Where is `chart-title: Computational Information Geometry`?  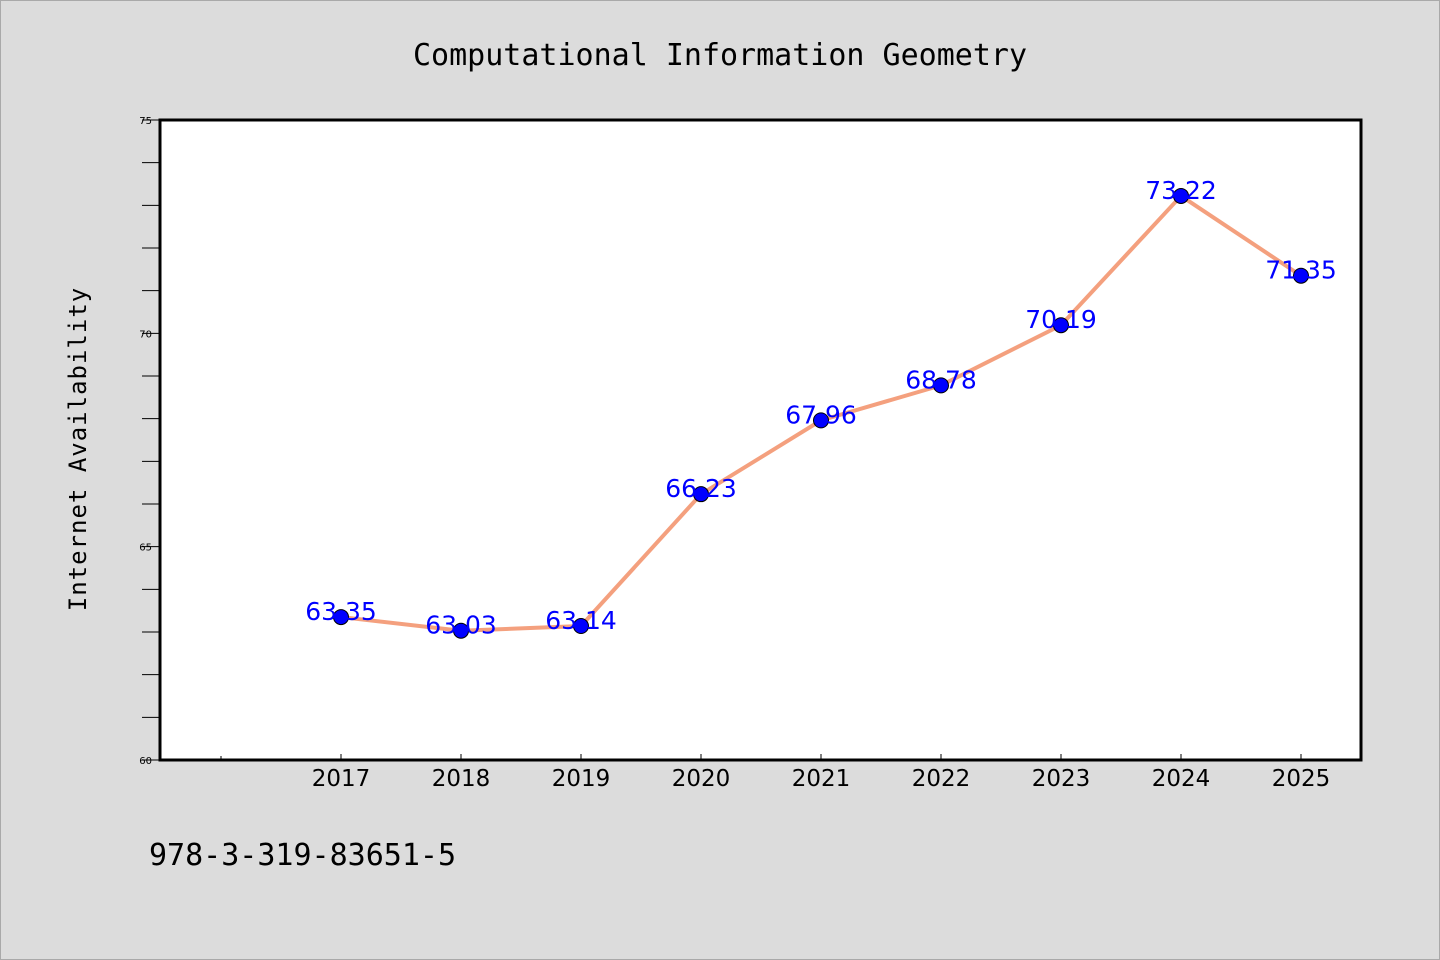 chart-title: Computational Information Geometry is located at coordinates (720, 55).